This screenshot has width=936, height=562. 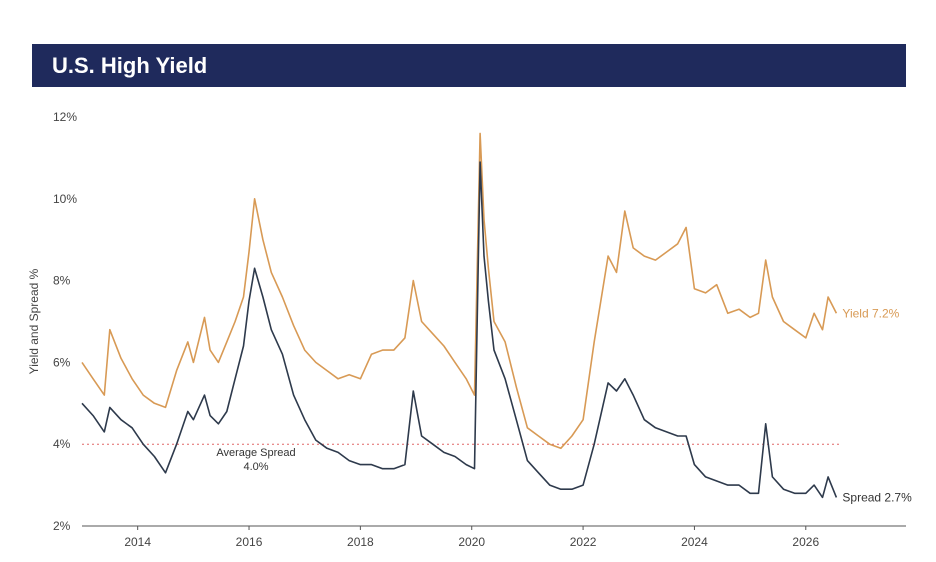 What do you see at coordinates (471, 542) in the screenshot?
I see `x-tick-label: 2020` at bounding box center [471, 542].